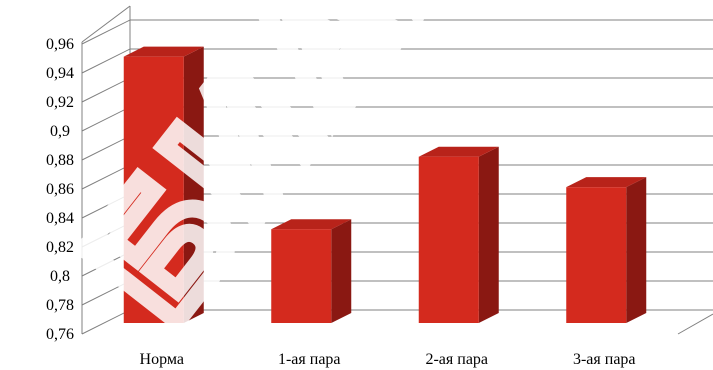 The width and height of the screenshot is (713, 370). Describe the element at coordinates (456, 359) in the screenshot. I see `x-category-label: 2-ая пара` at that location.